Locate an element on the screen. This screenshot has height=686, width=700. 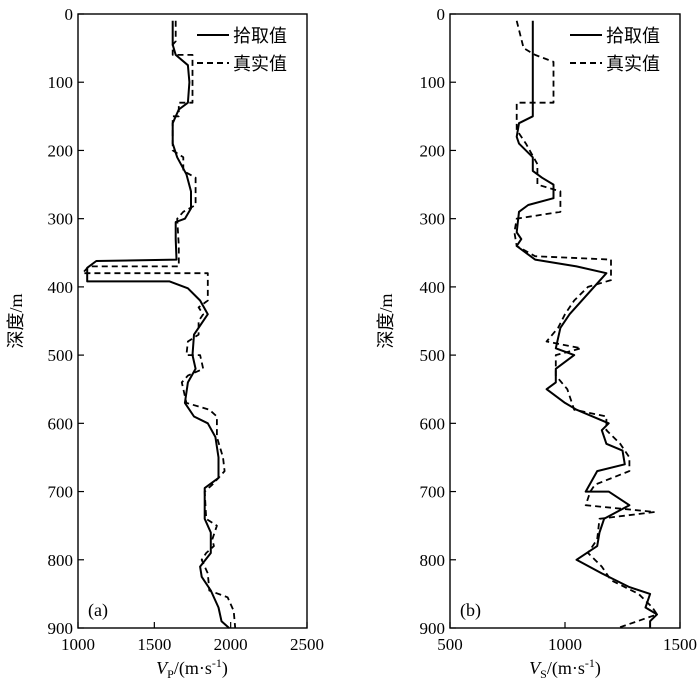
x-axis-label: VP/(m·s-1) is located at coordinates (192, 668).